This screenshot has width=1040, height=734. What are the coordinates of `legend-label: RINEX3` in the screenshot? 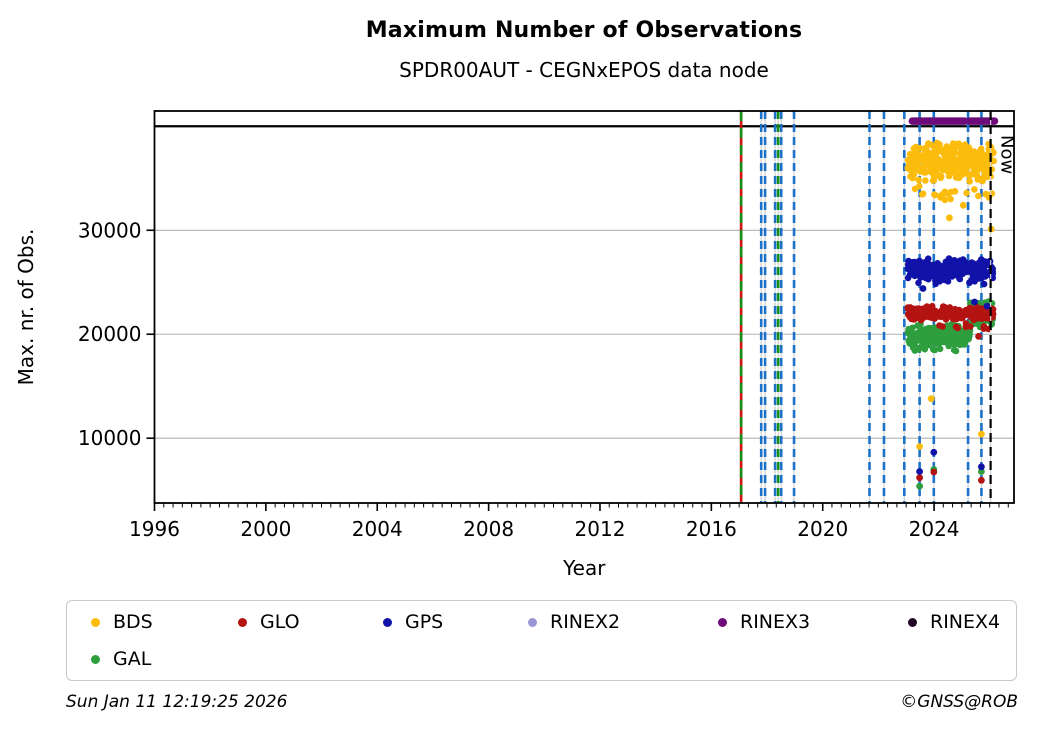 It's located at (775, 622).